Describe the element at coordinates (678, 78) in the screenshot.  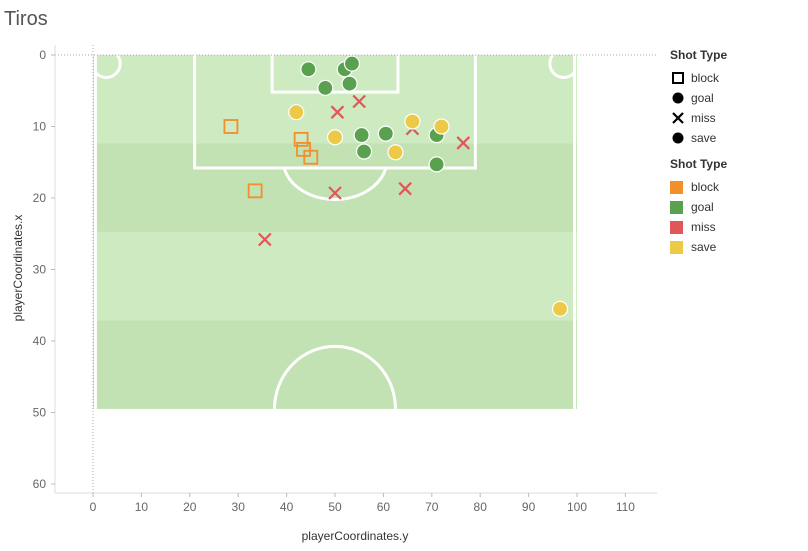
I see `square-outline-icon` at that location.